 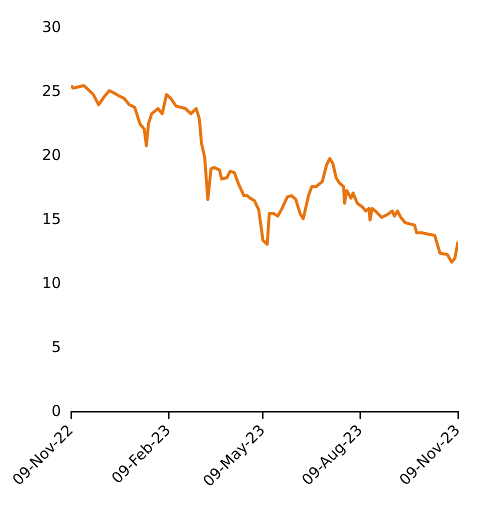 What do you see at coordinates (57, 411) in the screenshot?
I see `y-tick-label: 0` at bounding box center [57, 411].